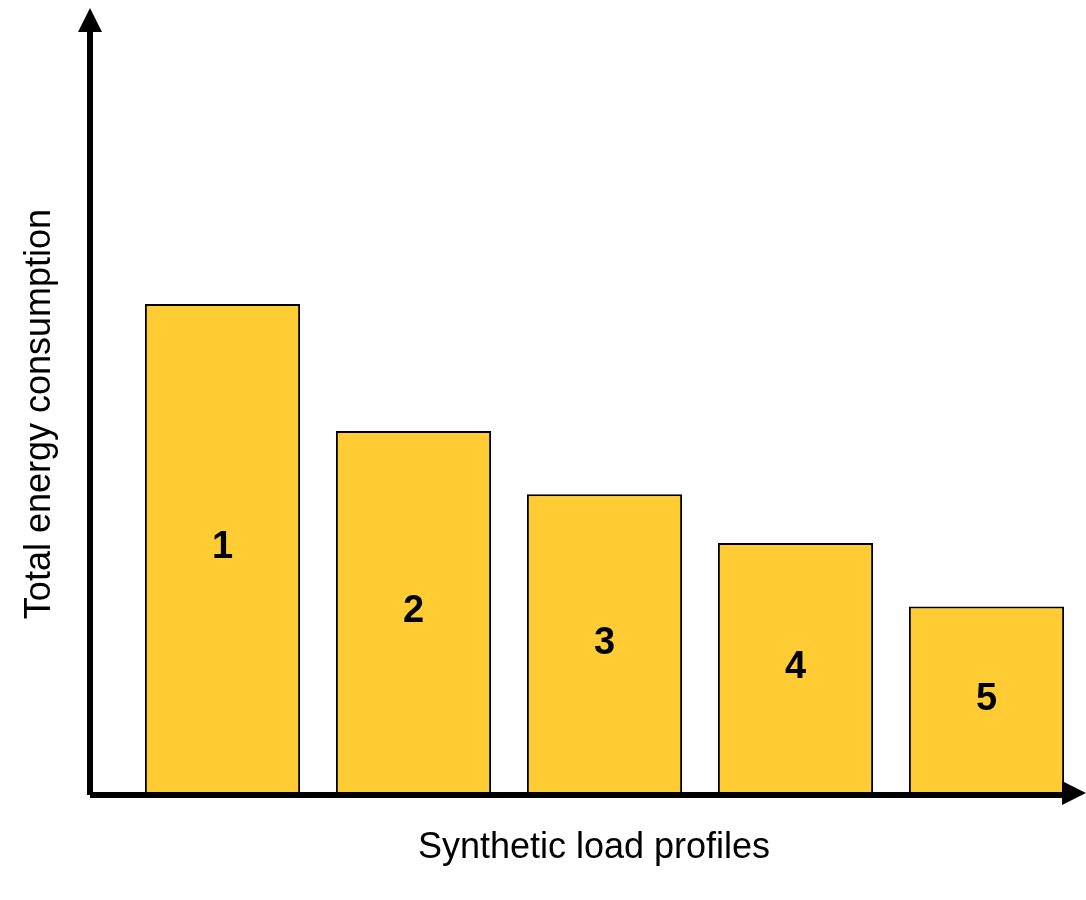  I want to click on x-axis-title: Synthetic load profiles, so click(594, 845).